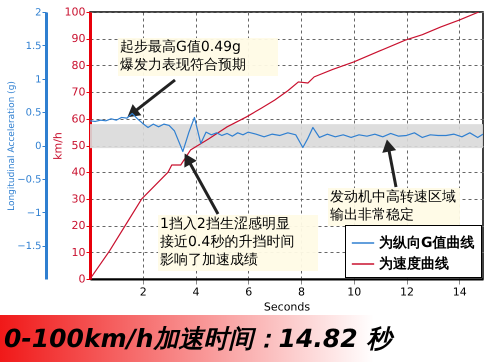  What do you see at coordinates (29, 246) in the screenshot?
I see `y2-tick-label: −1.5` at bounding box center [29, 246].